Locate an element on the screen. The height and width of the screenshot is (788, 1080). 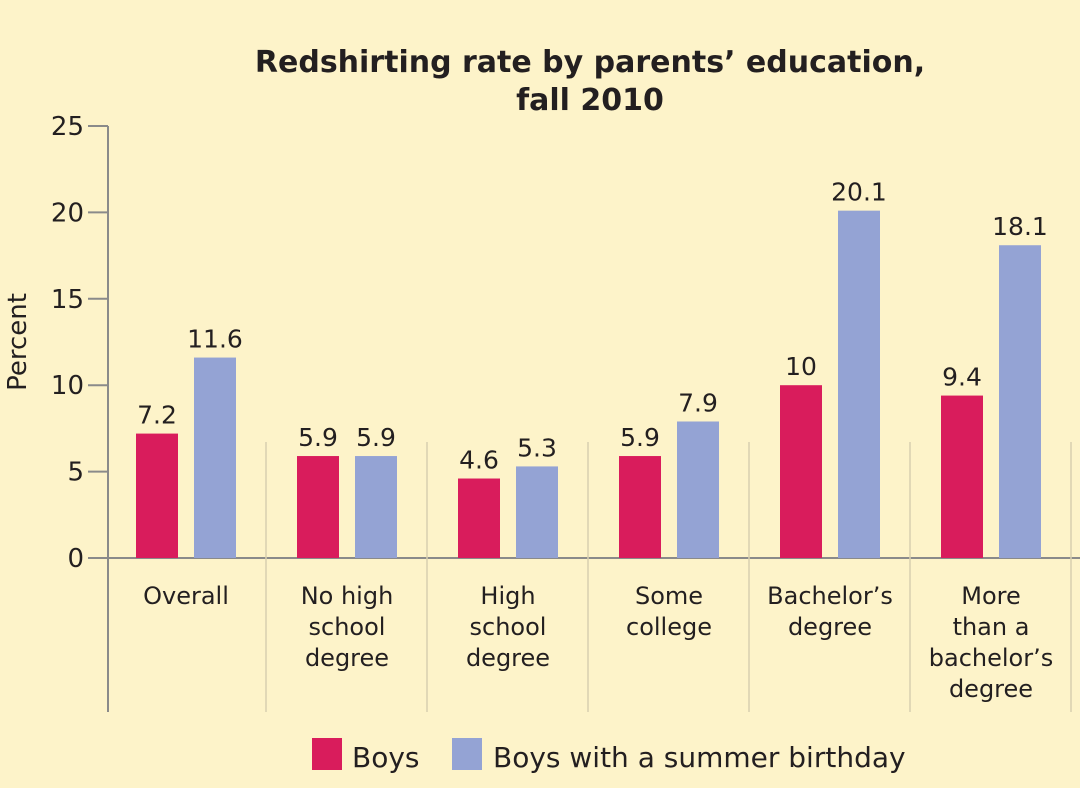
bar-value-label: 4.6 is located at coordinates (479, 460).